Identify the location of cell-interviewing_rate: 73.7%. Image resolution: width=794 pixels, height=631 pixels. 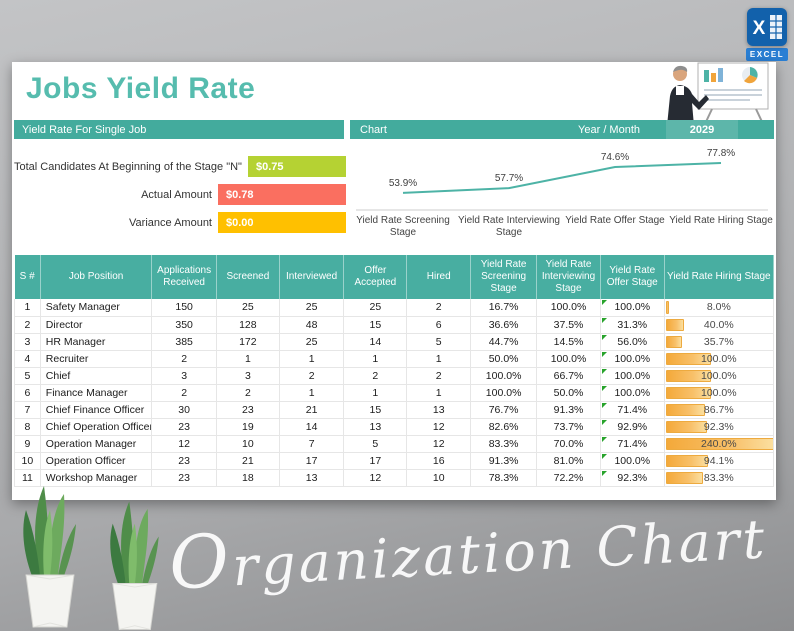
(568, 427).